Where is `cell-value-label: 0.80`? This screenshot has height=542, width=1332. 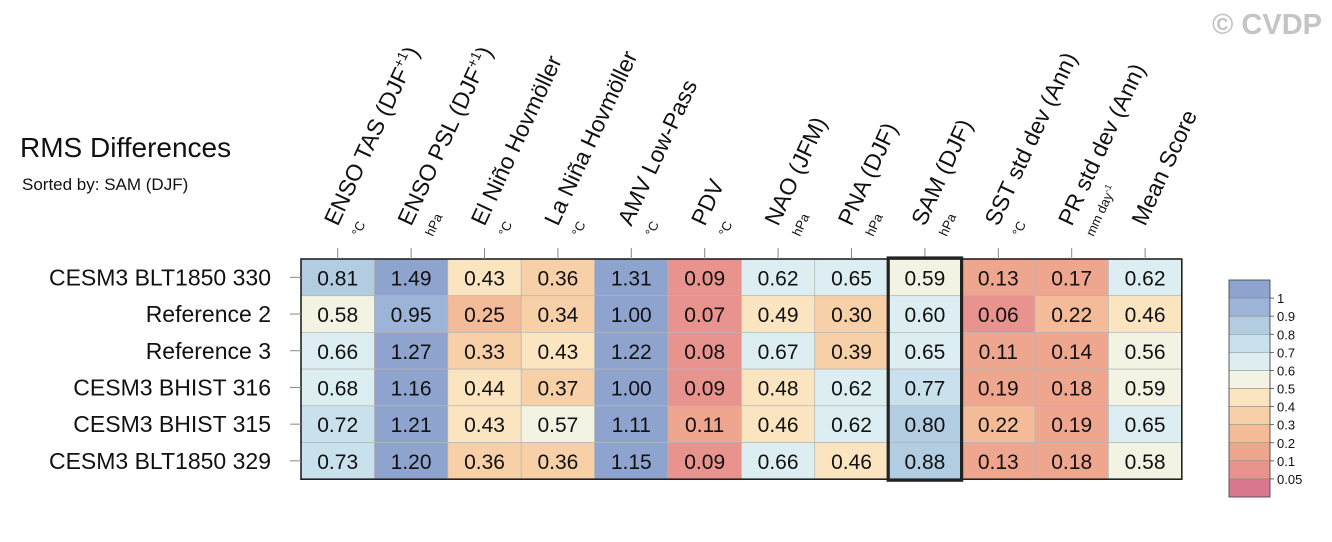
cell-value-label: 0.80 is located at coordinates (924, 425).